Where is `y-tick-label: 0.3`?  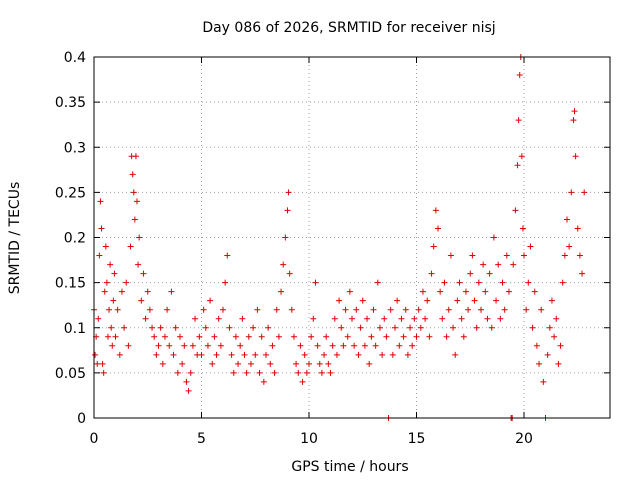
y-tick-label: 0.3 is located at coordinates (75, 148).